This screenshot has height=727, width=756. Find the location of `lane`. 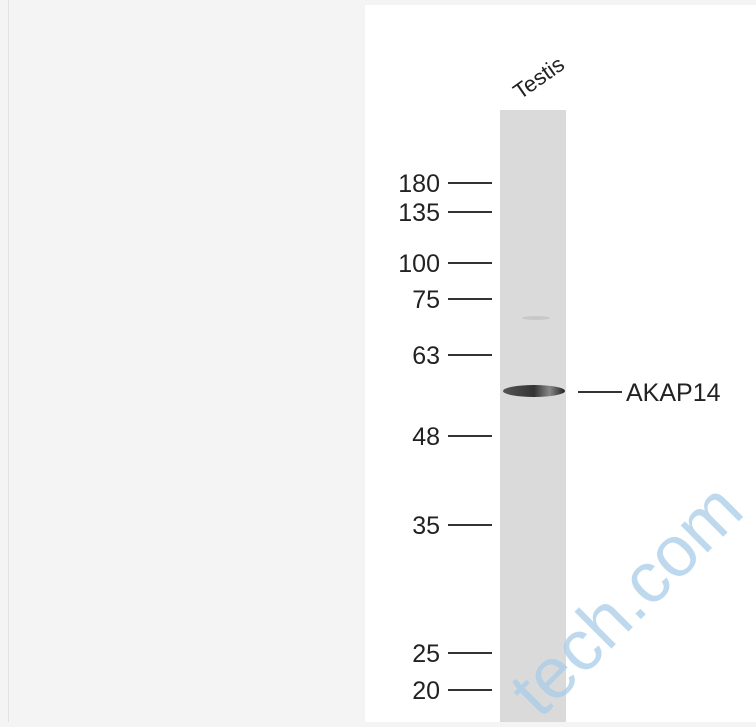

lane is located at coordinates (533, 416).